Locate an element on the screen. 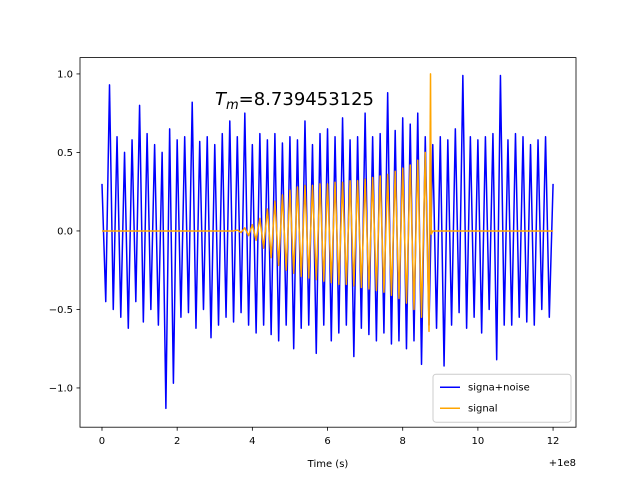 The height and width of the screenshot is (480, 640). y-tick-label: −1.0 is located at coordinates (61, 388).